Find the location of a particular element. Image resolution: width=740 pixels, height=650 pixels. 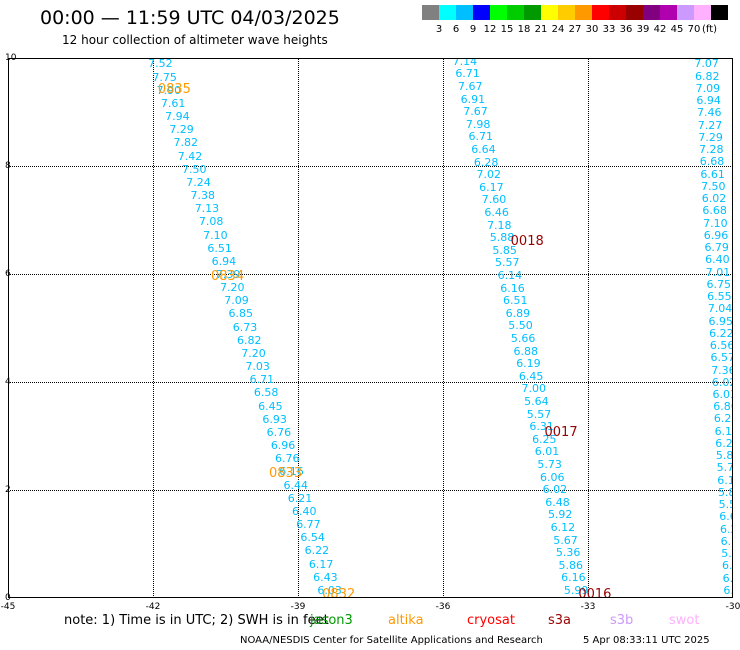

legend-label: 9 is located at coordinates (473, 29).